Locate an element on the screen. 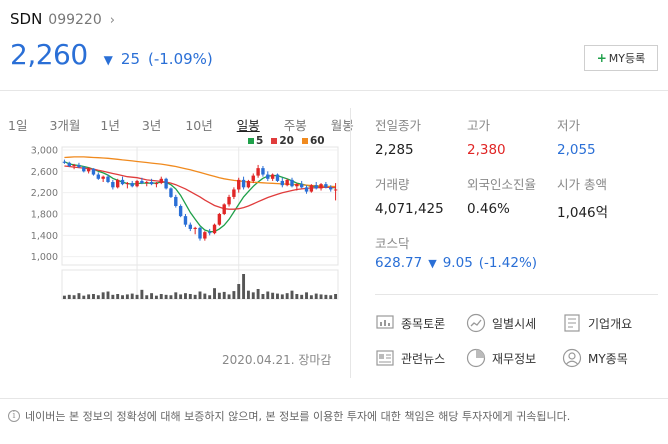 This screenshot has height=444, width=668. menu-my-stock: MY종목 is located at coordinates (595, 358).